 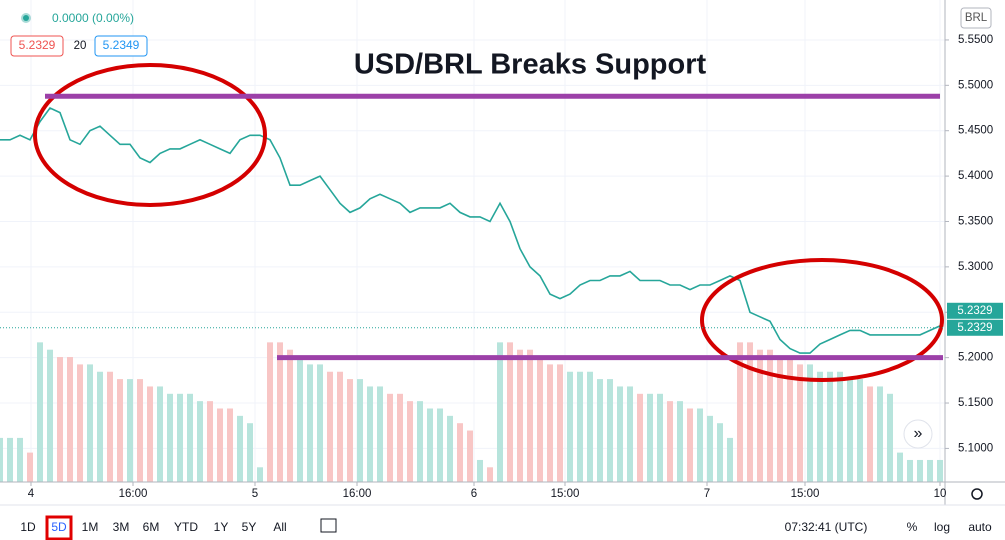 What do you see at coordinates (151, 527) in the screenshot?
I see `range-button: 6M` at bounding box center [151, 527].